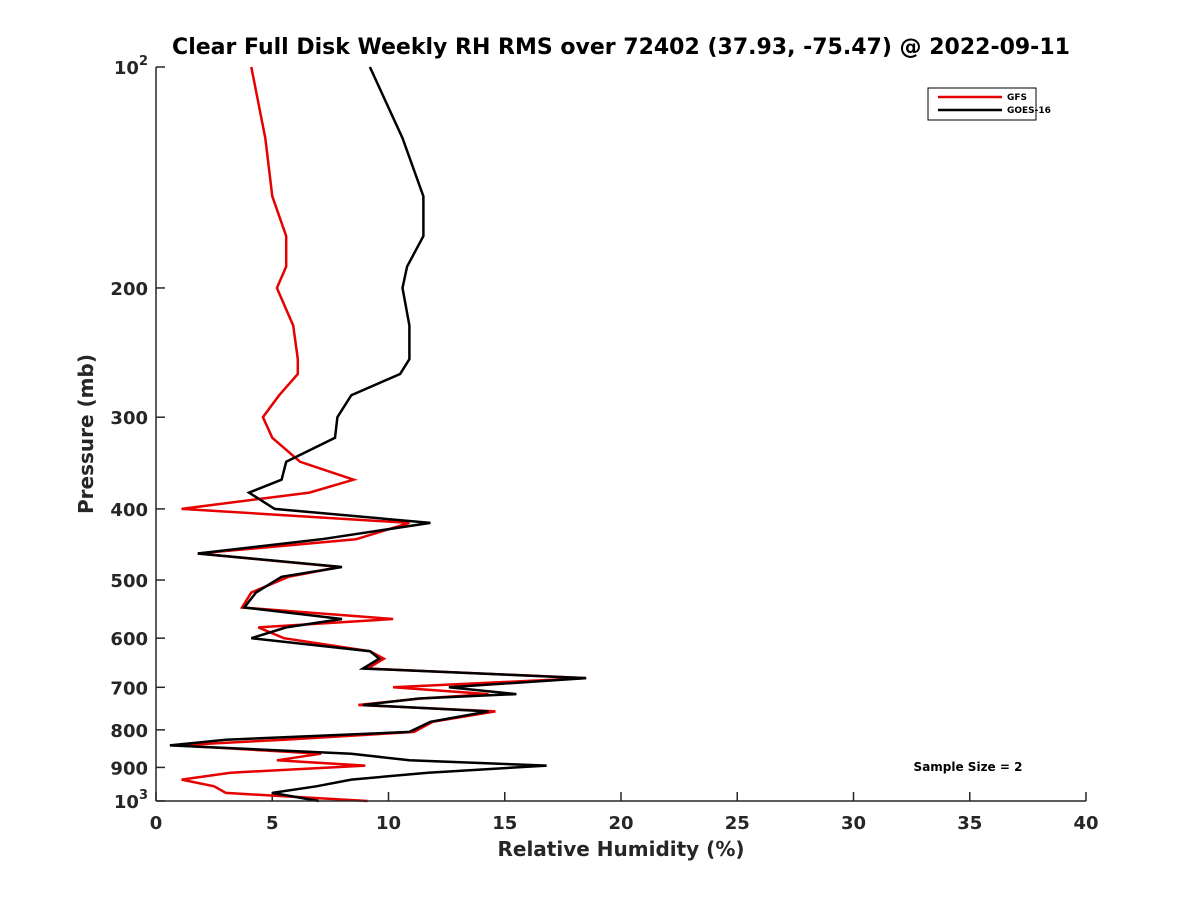 The height and width of the screenshot is (900, 1200). What do you see at coordinates (131, 800) in the screenshot?
I see `y-tick-label: 10³` at bounding box center [131, 800].